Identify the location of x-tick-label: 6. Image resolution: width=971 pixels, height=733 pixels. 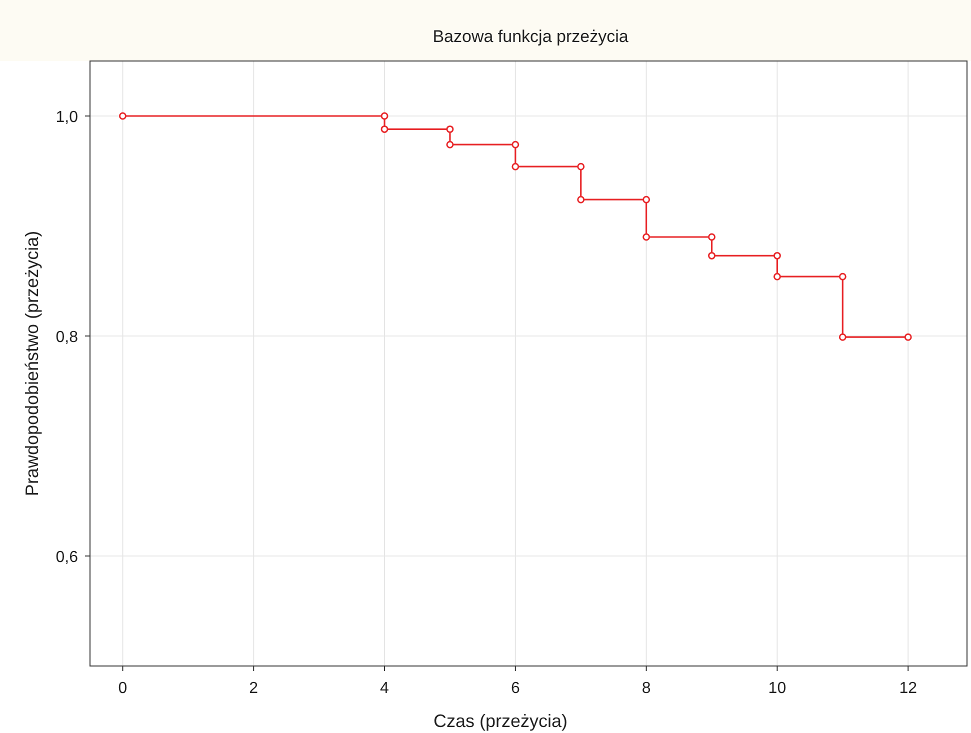
(515, 688).